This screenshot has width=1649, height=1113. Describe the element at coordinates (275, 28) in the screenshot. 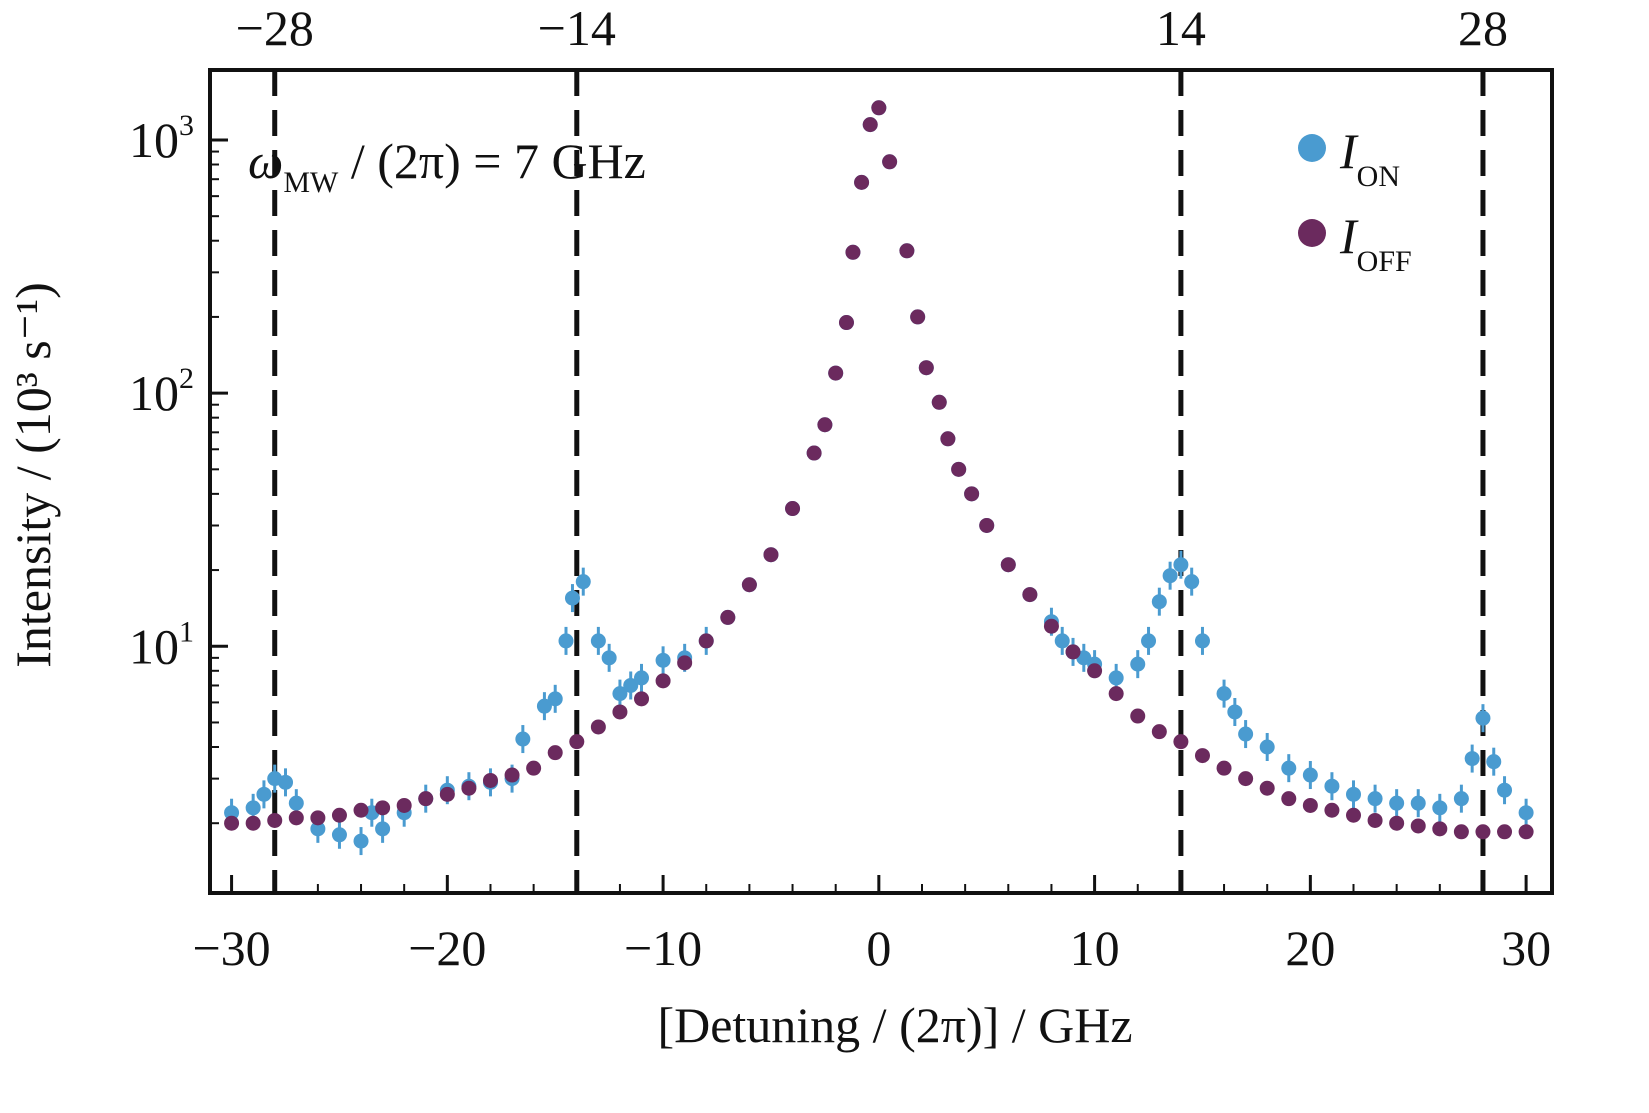

I see `top-tick-label: −28` at that location.